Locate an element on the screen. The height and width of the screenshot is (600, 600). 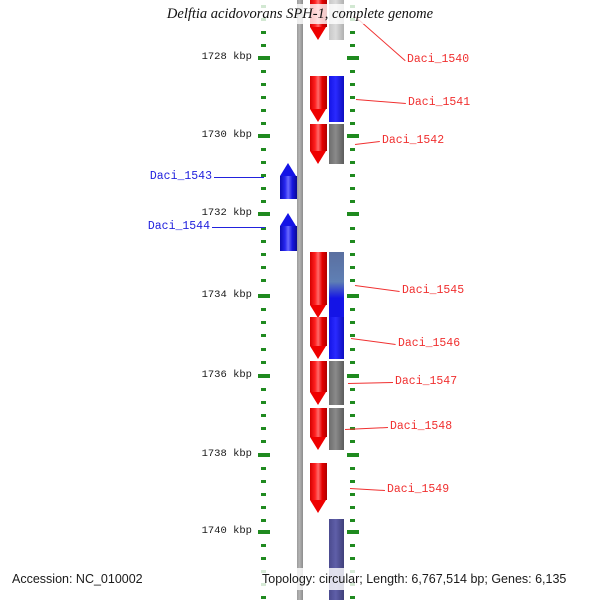
gene-label: Daci_1544 is located at coordinates (178, 226).